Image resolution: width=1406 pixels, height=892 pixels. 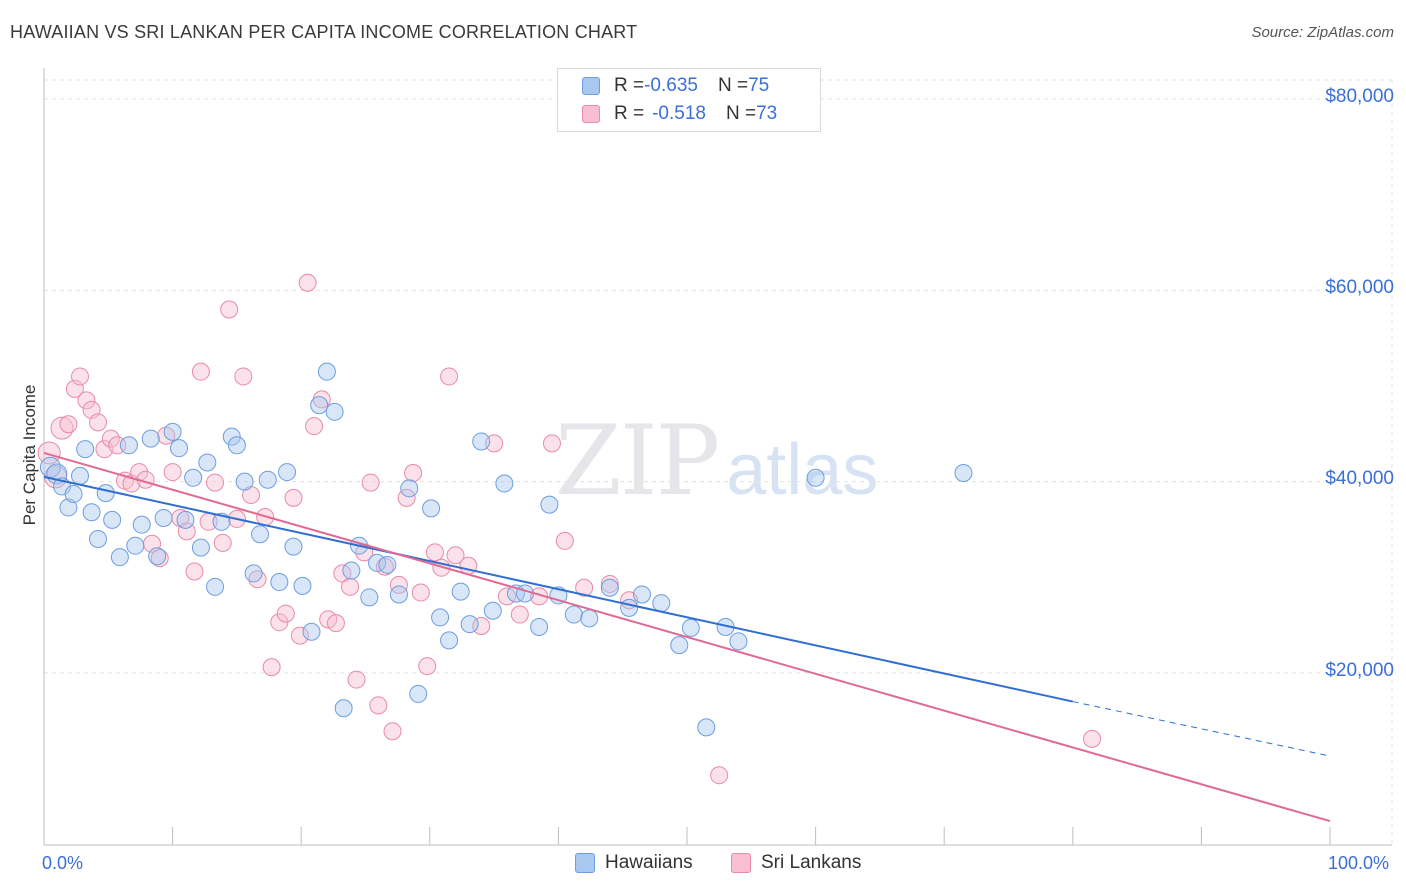 I want to click on y-tick-label-20000: $20,000, so click(x=1359, y=670).